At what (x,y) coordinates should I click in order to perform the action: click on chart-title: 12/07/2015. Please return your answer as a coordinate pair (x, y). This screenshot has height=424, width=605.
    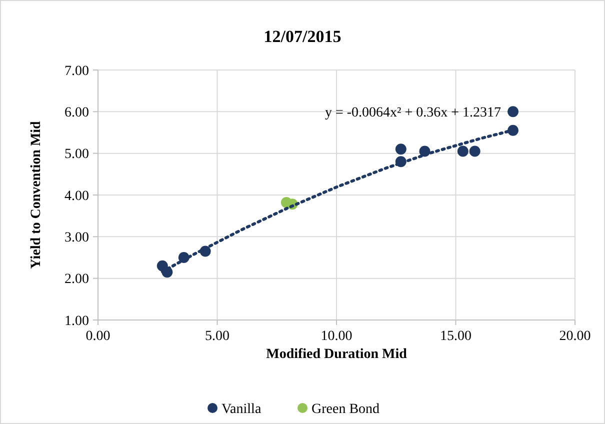
    Looking at the image, I should click on (303, 36).